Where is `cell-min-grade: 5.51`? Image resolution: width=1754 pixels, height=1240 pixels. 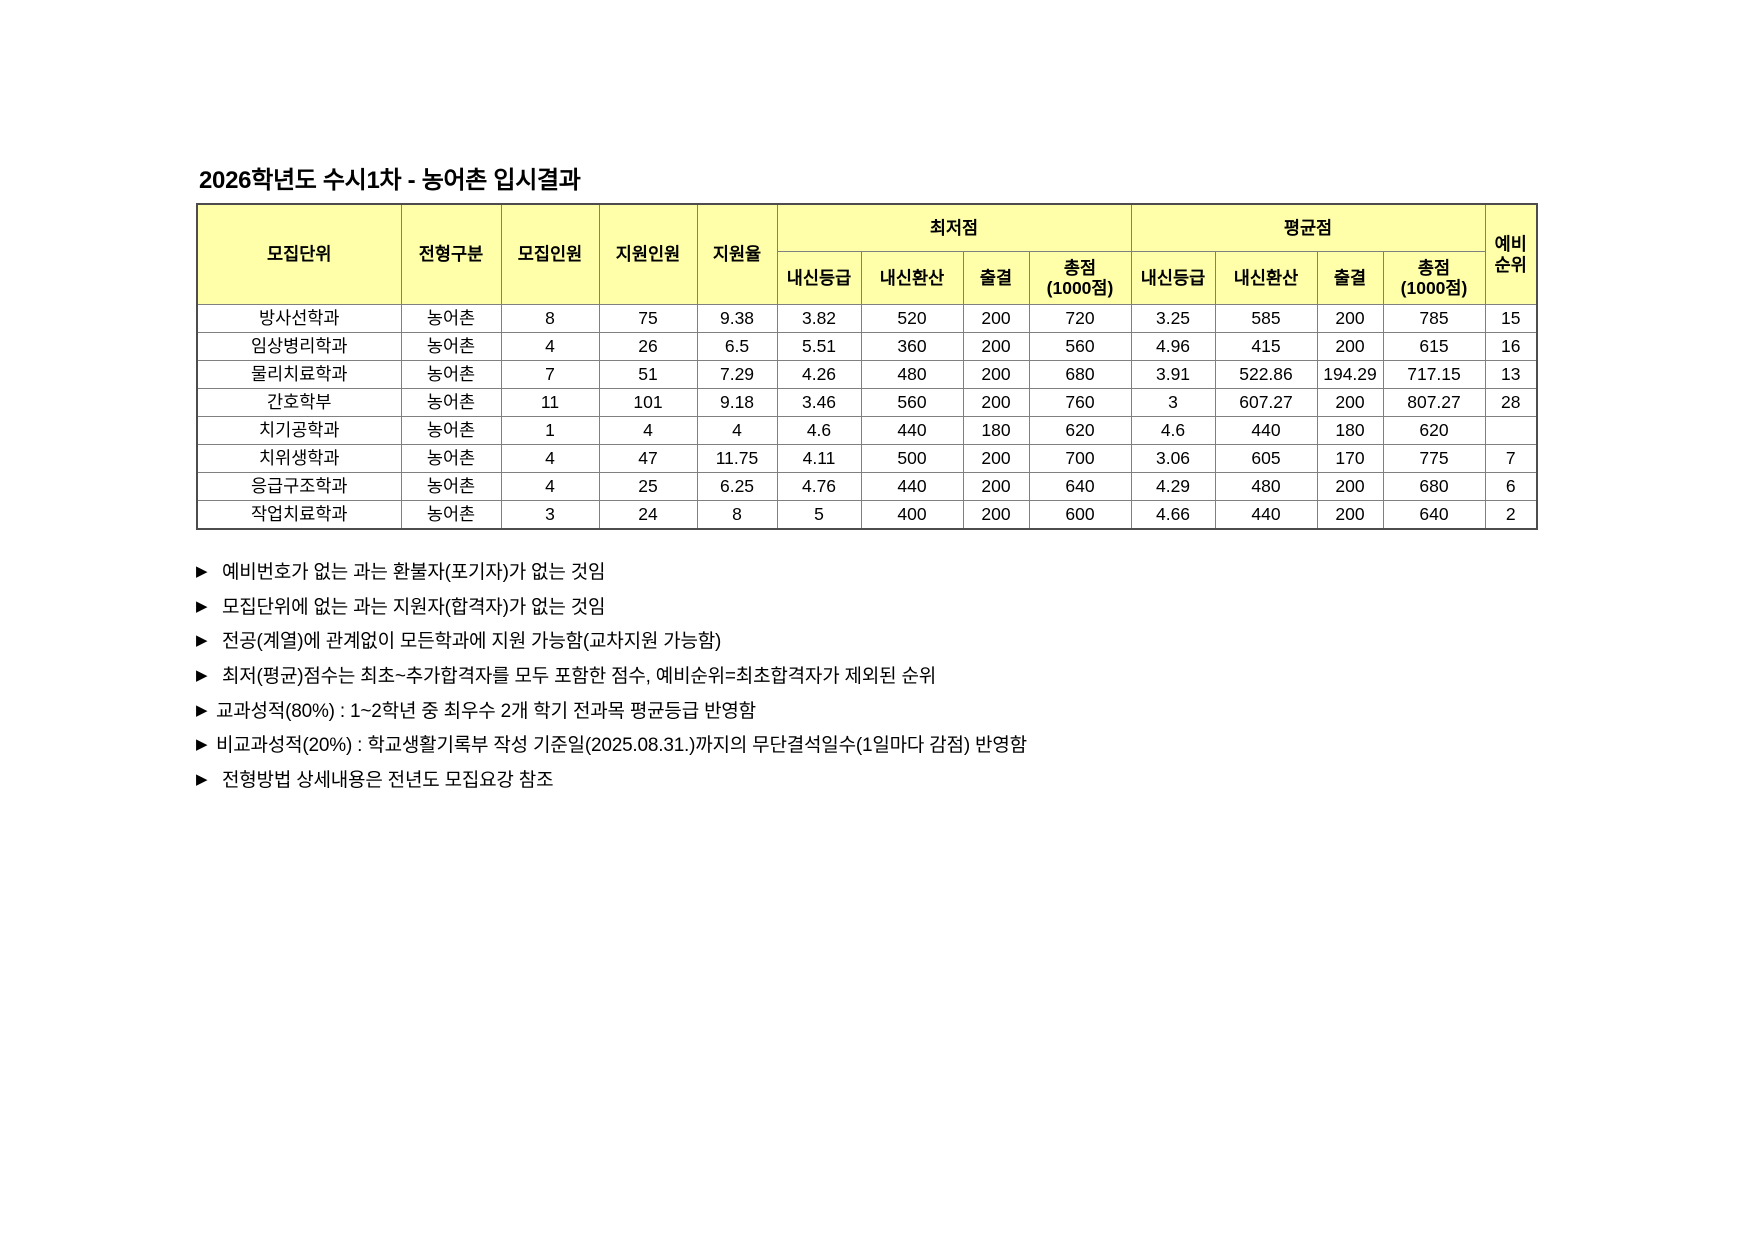 cell-min-grade: 5.51 is located at coordinates (819, 346).